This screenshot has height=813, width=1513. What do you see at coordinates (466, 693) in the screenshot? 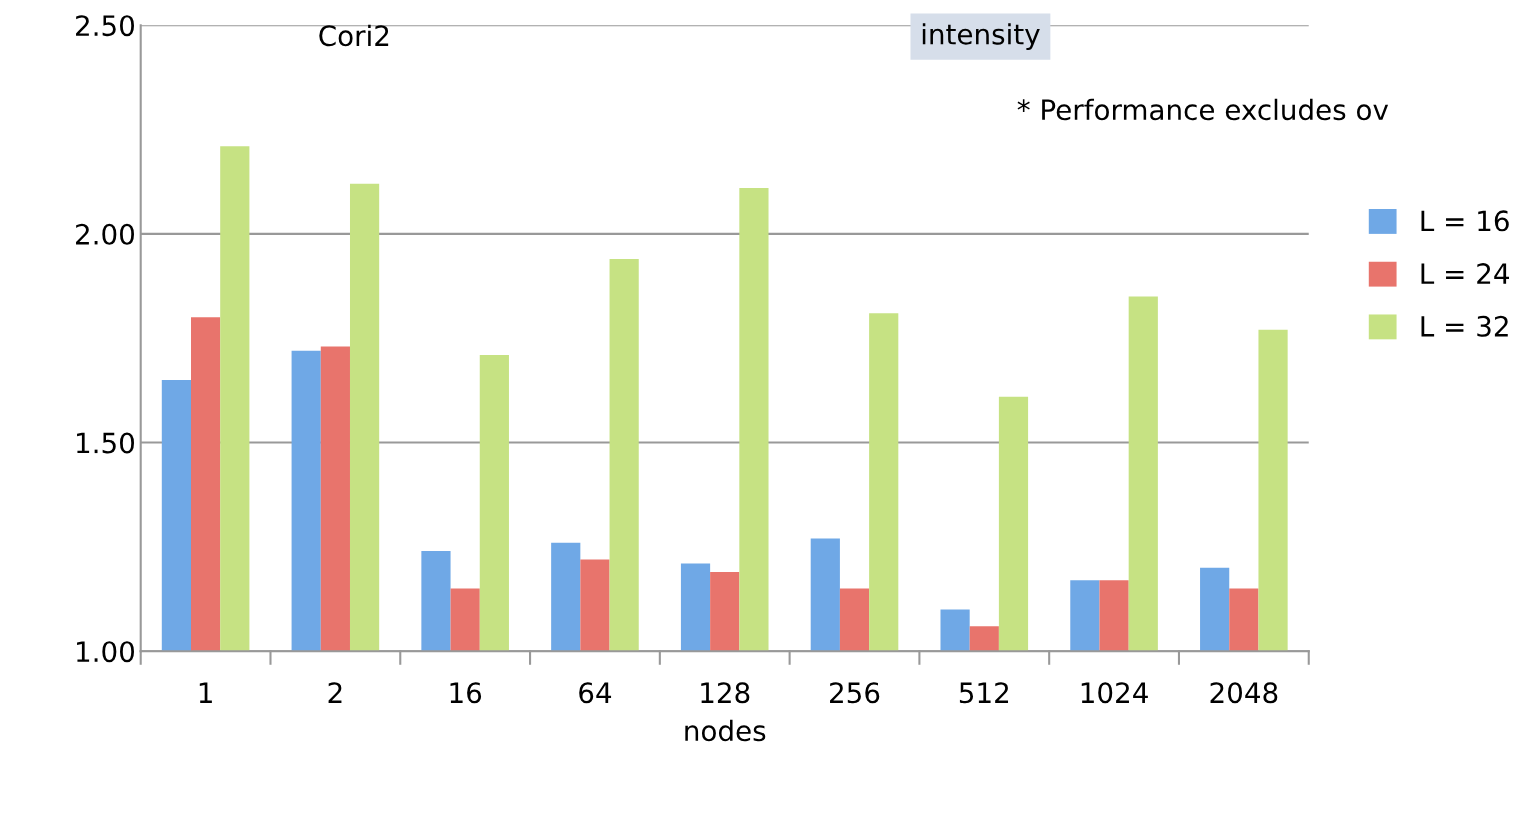
I see `x-tick-label: 16` at bounding box center [466, 693].